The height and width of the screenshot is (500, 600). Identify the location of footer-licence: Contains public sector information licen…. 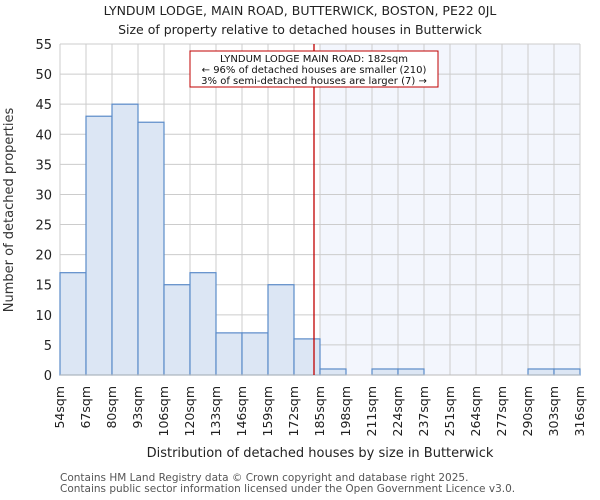
(288, 489).